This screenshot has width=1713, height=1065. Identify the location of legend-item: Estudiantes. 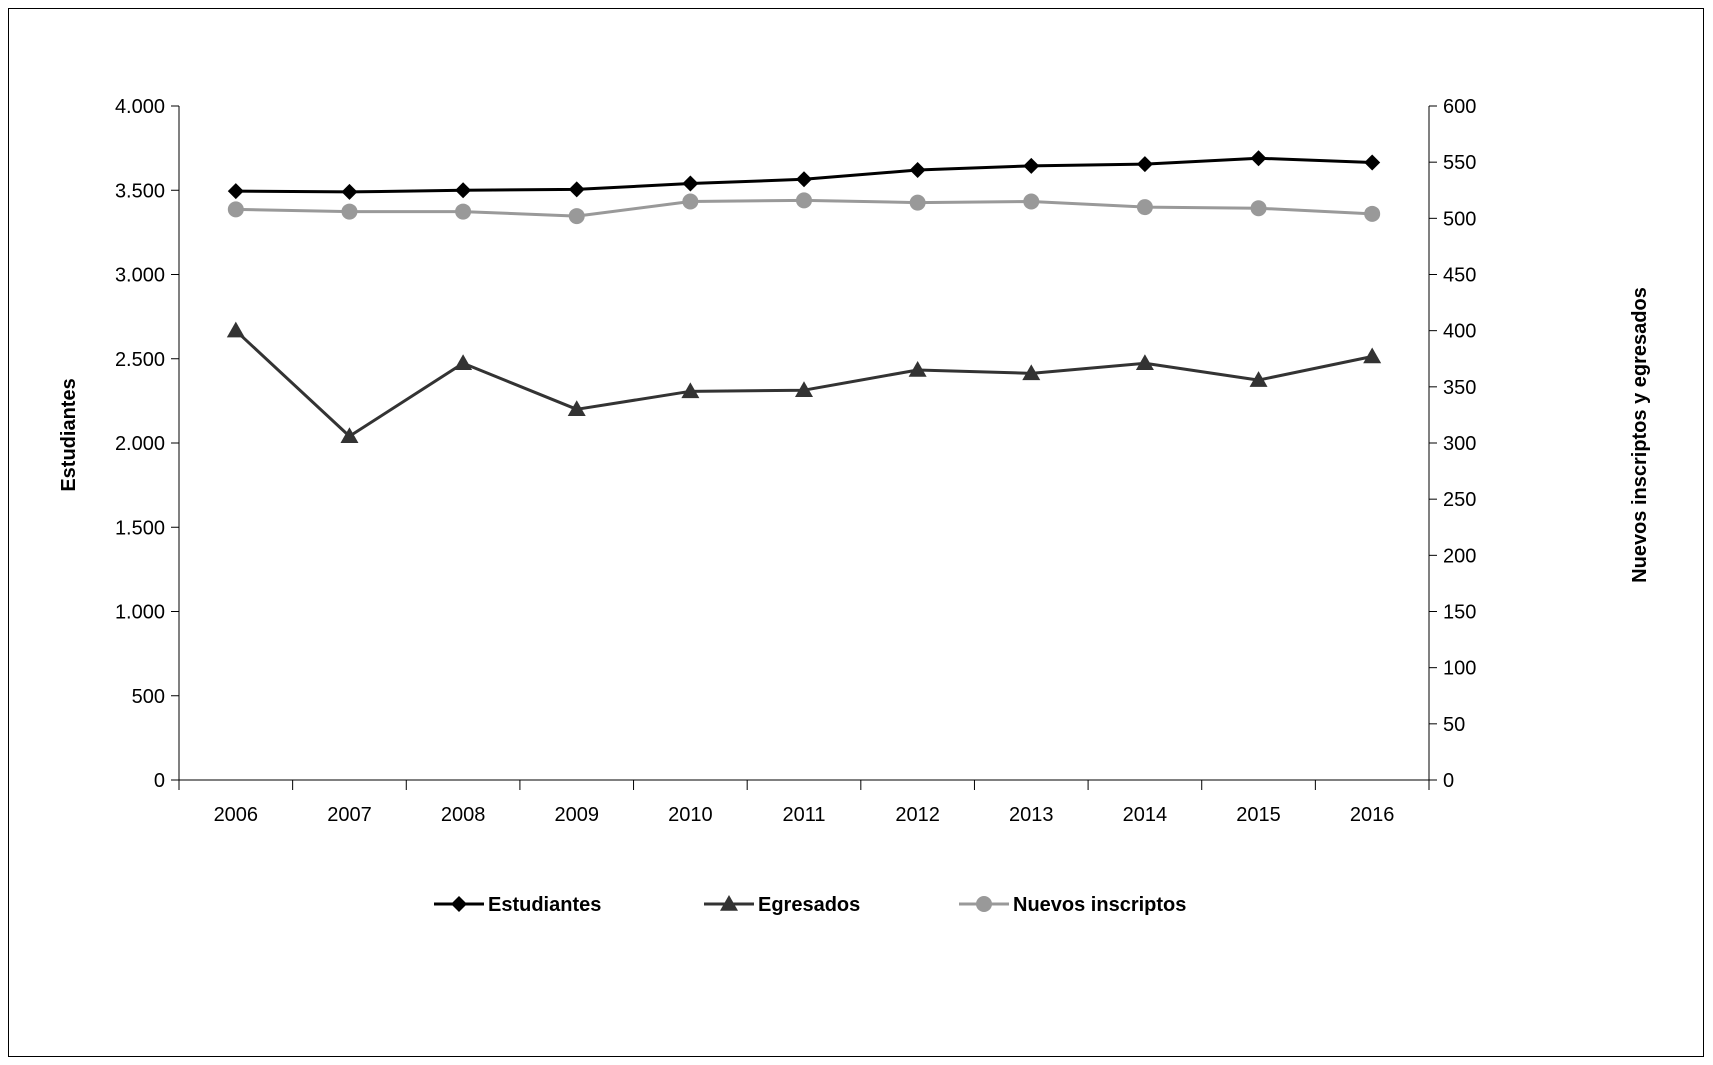
(517, 905).